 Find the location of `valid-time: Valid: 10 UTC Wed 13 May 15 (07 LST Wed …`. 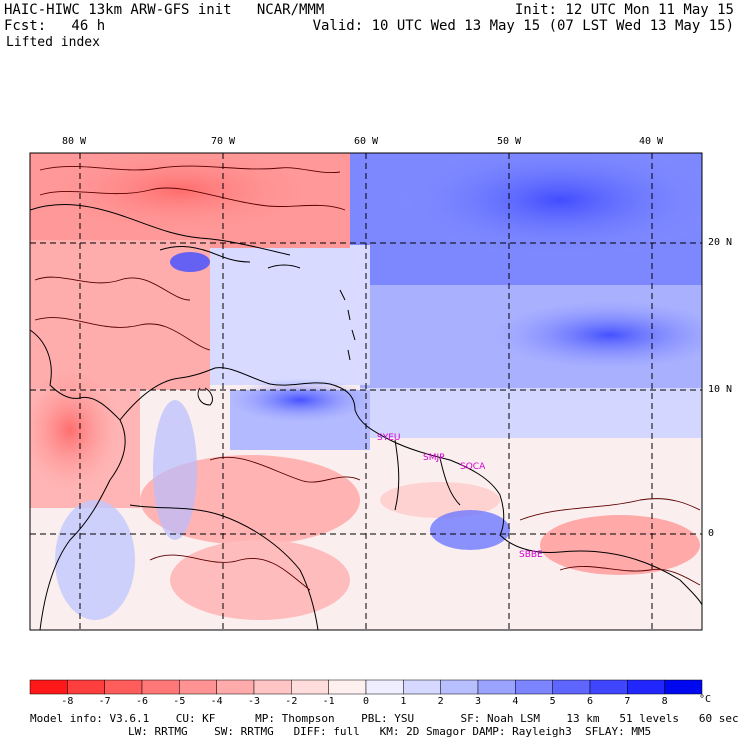

valid-time: Valid: 10 UTC Wed 13 May 15 (07 LST Wed … is located at coordinates (523, 26).